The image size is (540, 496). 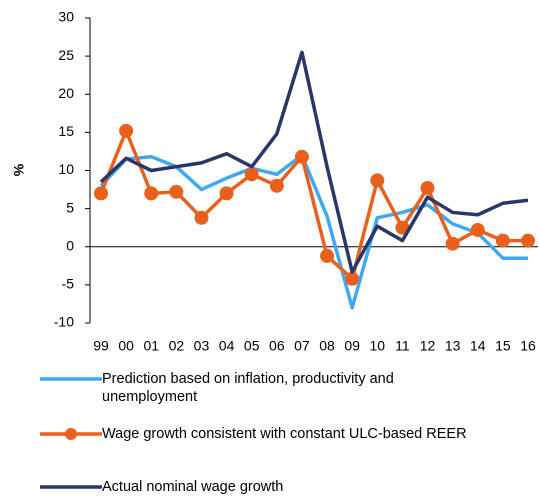 What do you see at coordinates (378, 346) in the screenshot?
I see `x-tick-label: 10` at bounding box center [378, 346].